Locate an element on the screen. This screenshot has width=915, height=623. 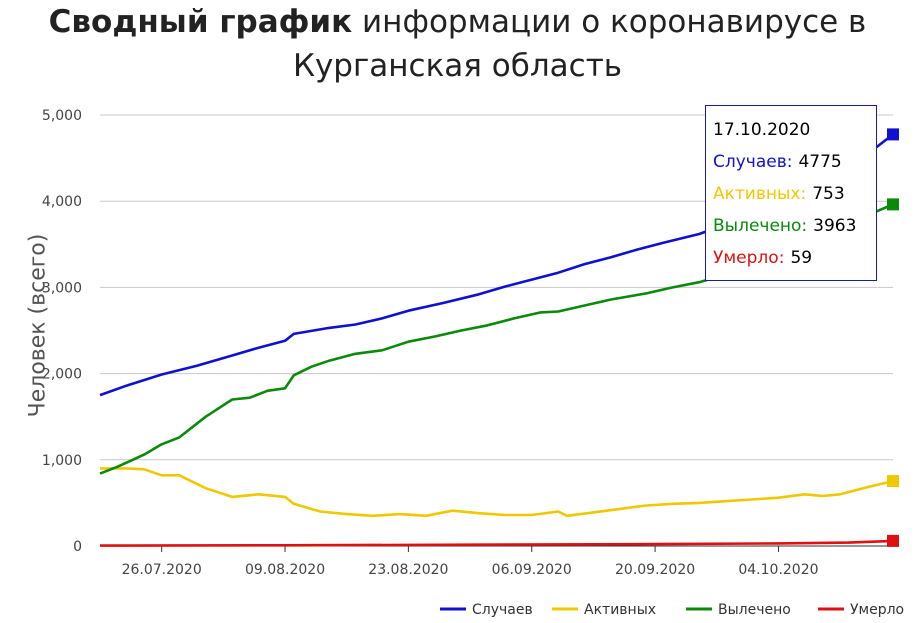
y-tick-label: 3,000 is located at coordinates (62, 288).